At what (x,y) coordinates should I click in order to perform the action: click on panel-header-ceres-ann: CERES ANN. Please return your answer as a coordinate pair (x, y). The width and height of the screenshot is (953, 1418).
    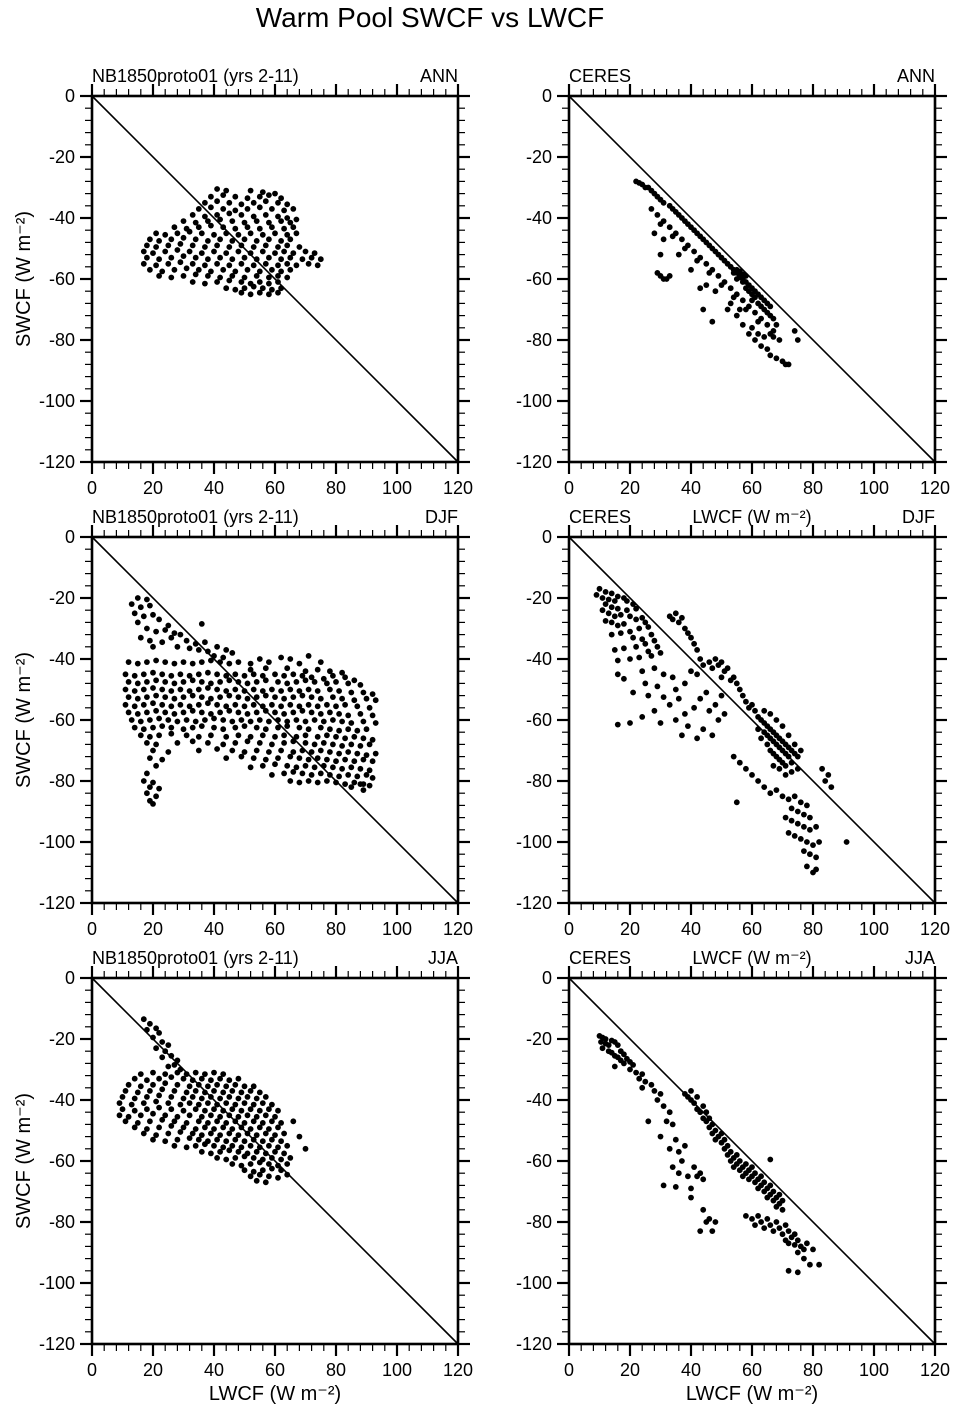
    Looking at the image, I should click on (752, 76).